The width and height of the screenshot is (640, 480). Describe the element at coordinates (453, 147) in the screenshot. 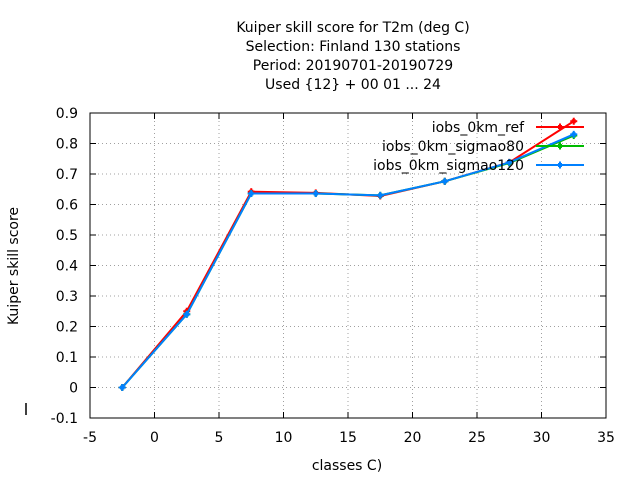

I see `legend-label: iobs_0km_sigmao80` at that location.